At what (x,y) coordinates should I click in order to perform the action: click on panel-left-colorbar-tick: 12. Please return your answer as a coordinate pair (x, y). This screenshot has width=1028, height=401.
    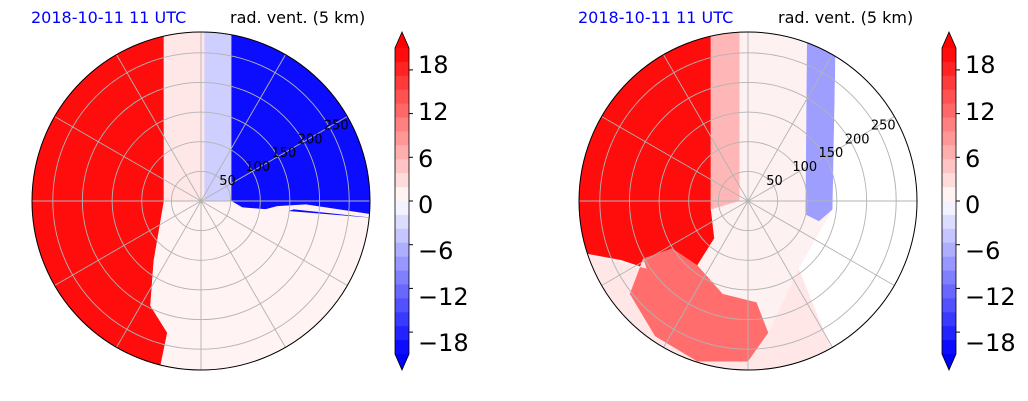
    Looking at the image, I should click on (433, 112).